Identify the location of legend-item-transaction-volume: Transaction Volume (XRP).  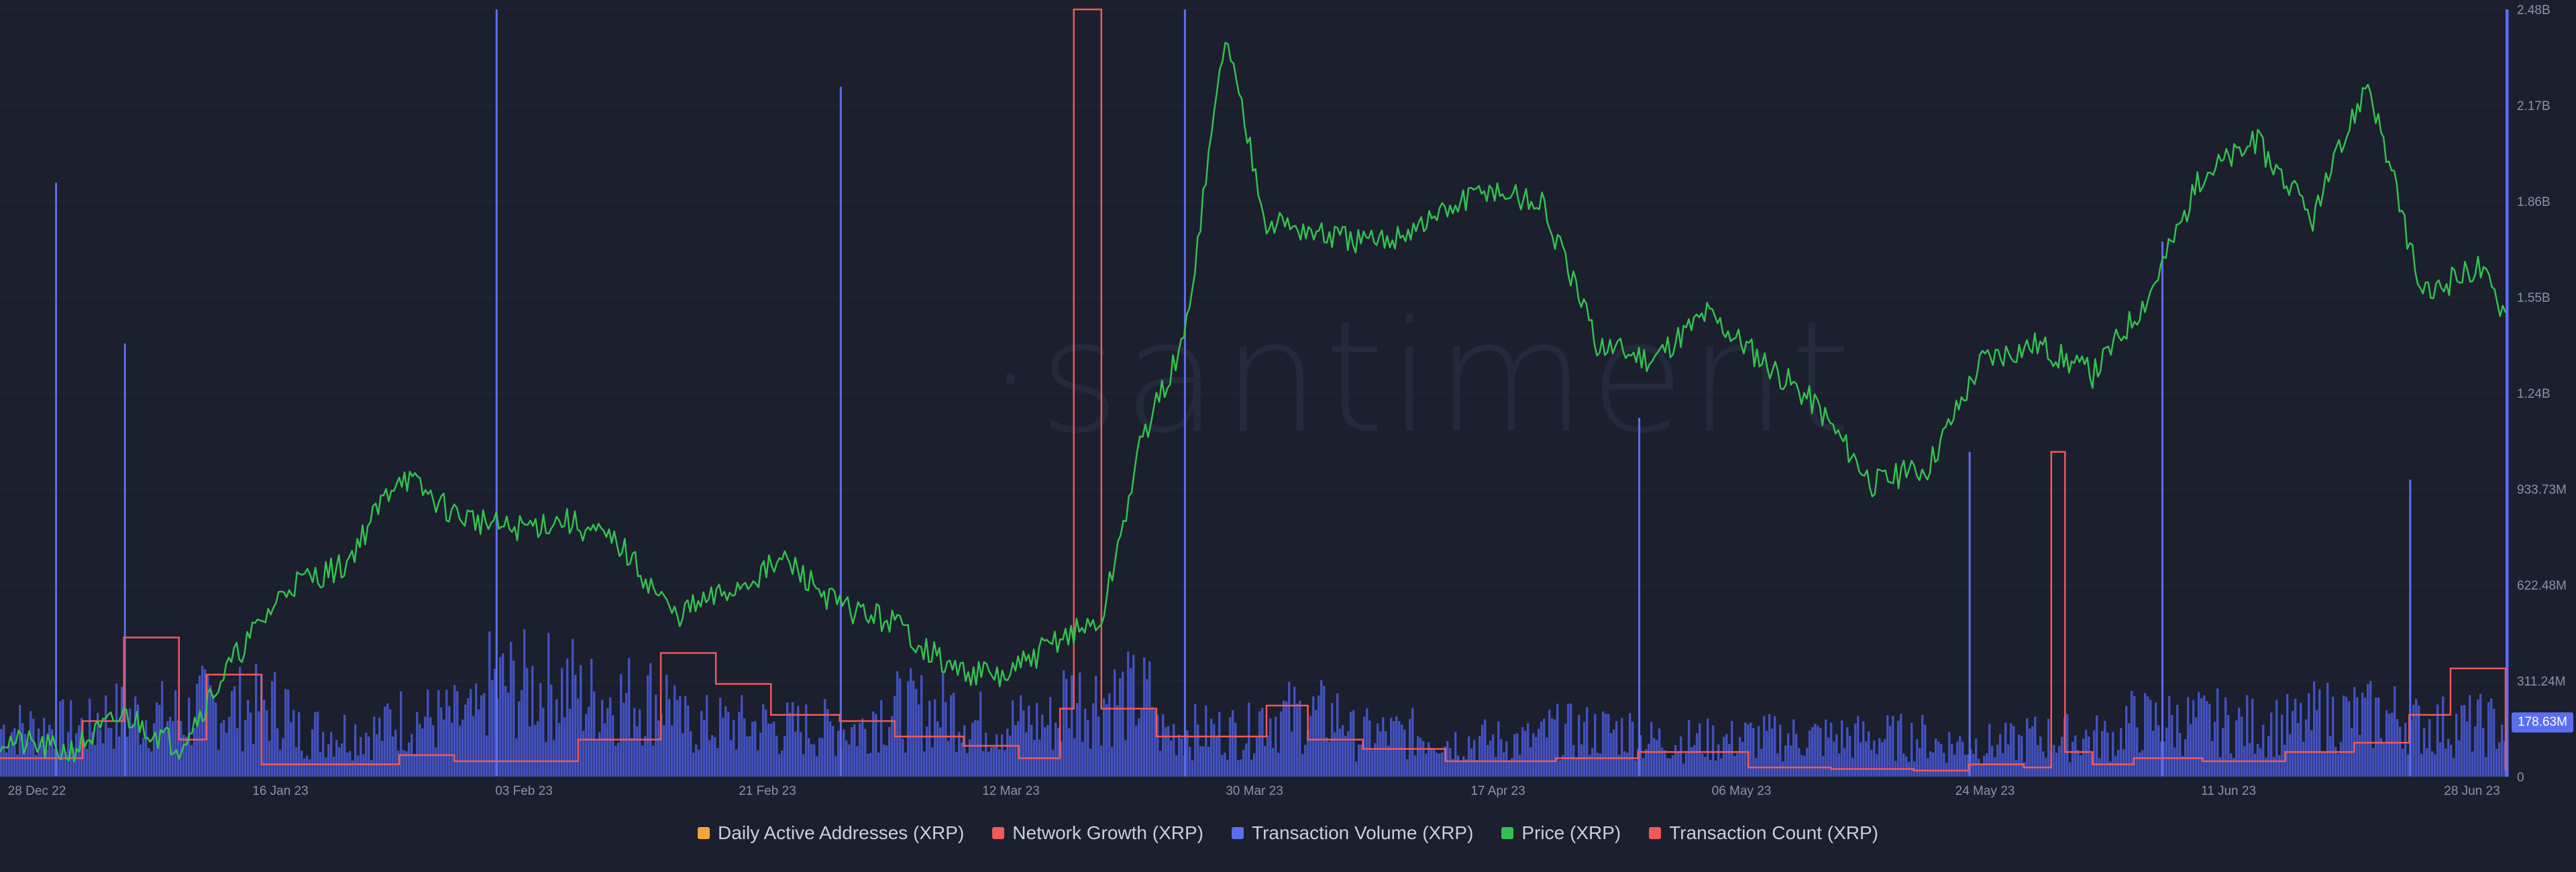
(1352, 833).